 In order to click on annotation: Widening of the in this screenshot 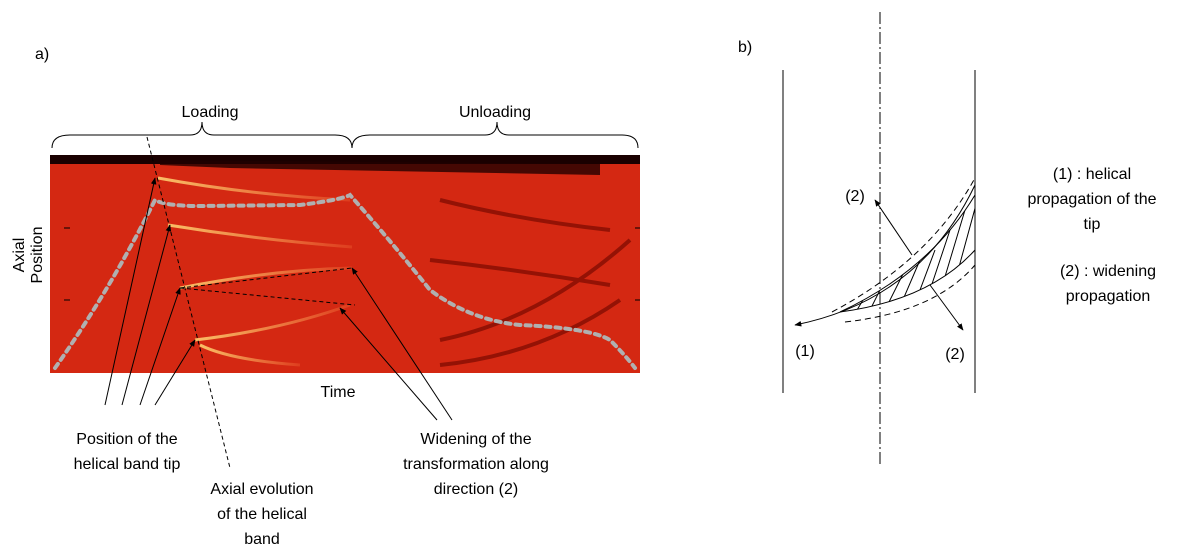, I will do `click(475, 439)`.